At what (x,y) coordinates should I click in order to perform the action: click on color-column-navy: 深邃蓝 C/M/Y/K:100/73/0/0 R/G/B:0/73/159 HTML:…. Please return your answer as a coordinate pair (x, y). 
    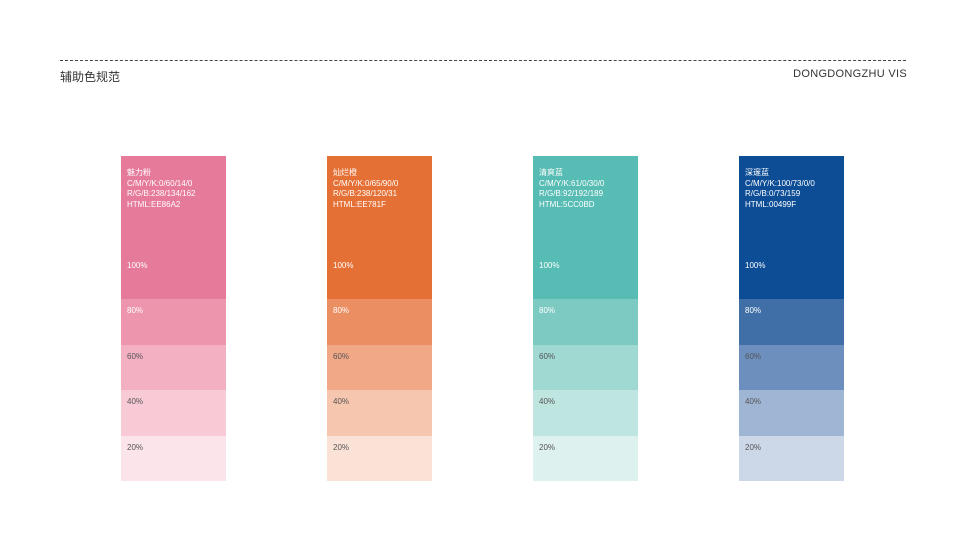
    Looking at the image, I should click on (791, 318).